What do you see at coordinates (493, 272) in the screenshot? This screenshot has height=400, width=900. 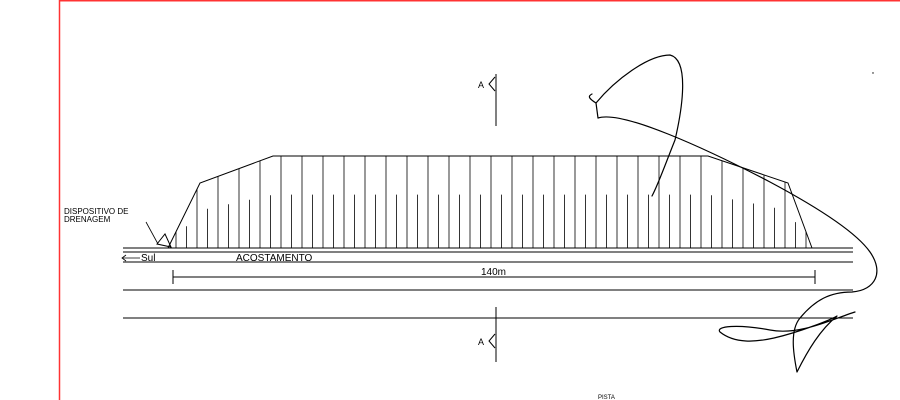 I see `dimension-label: 140m` at bounding box center [493, 272].